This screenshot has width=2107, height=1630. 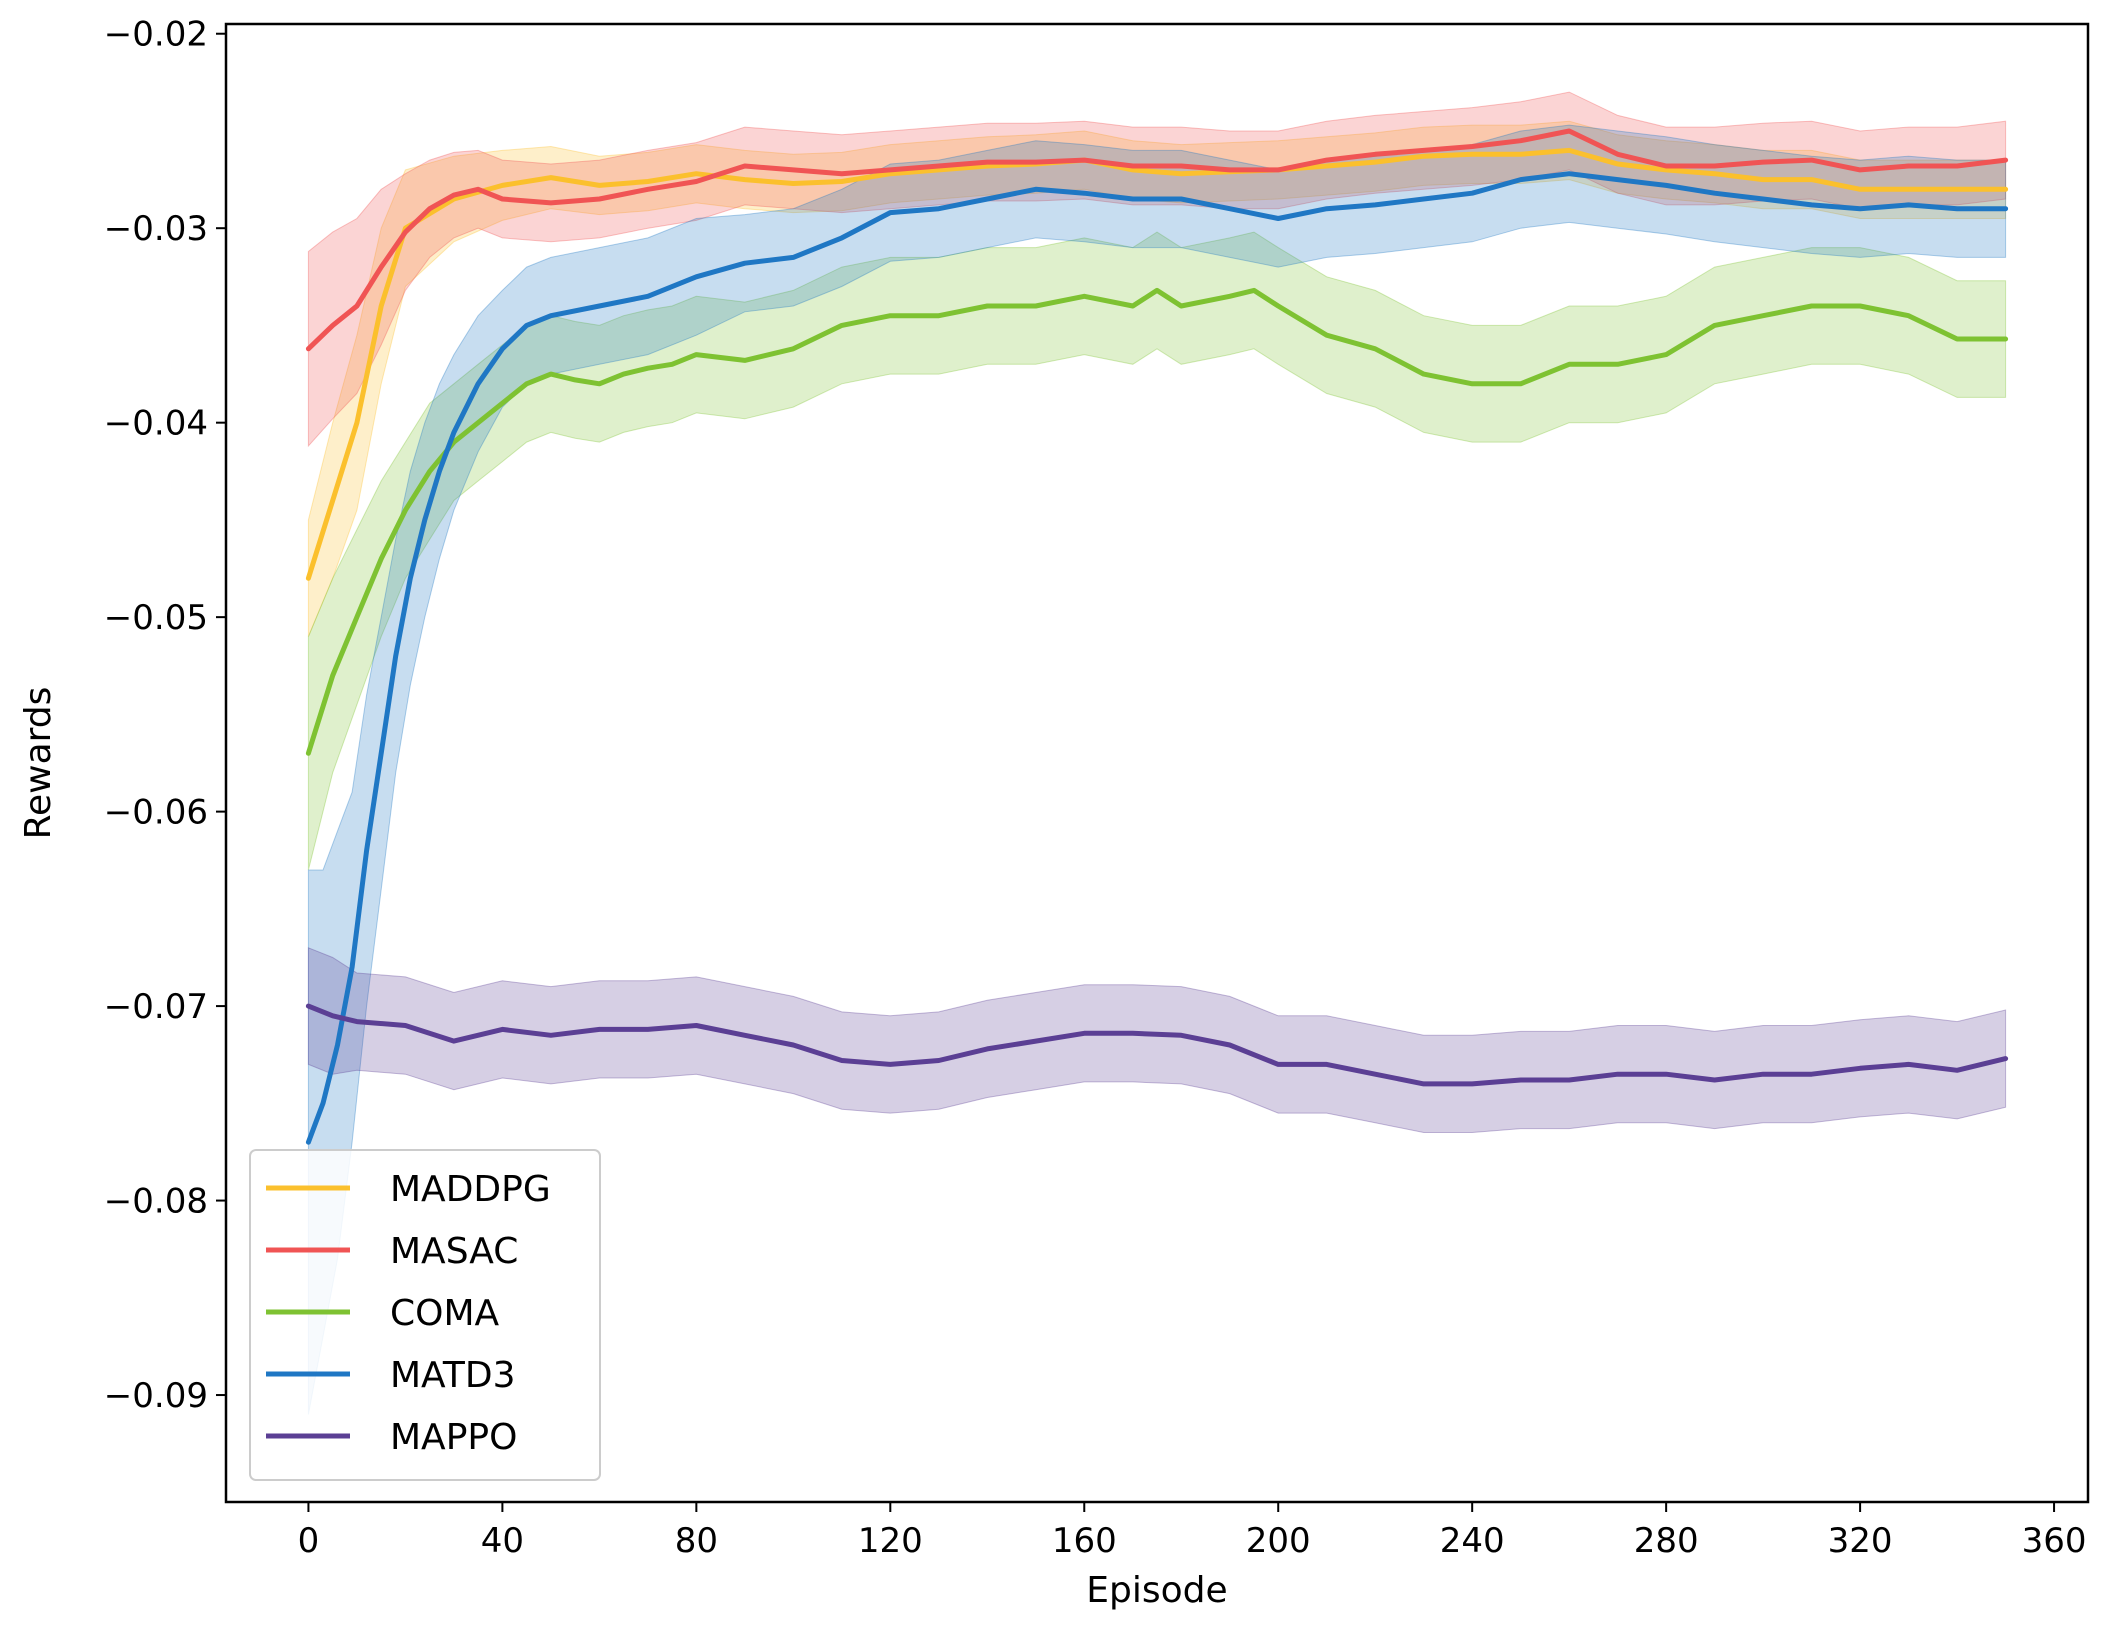 What do you see at coordinates (502, 1541) in the screenshot?
I see `x-tick-label: 40` at bounding box center [502, 1541].